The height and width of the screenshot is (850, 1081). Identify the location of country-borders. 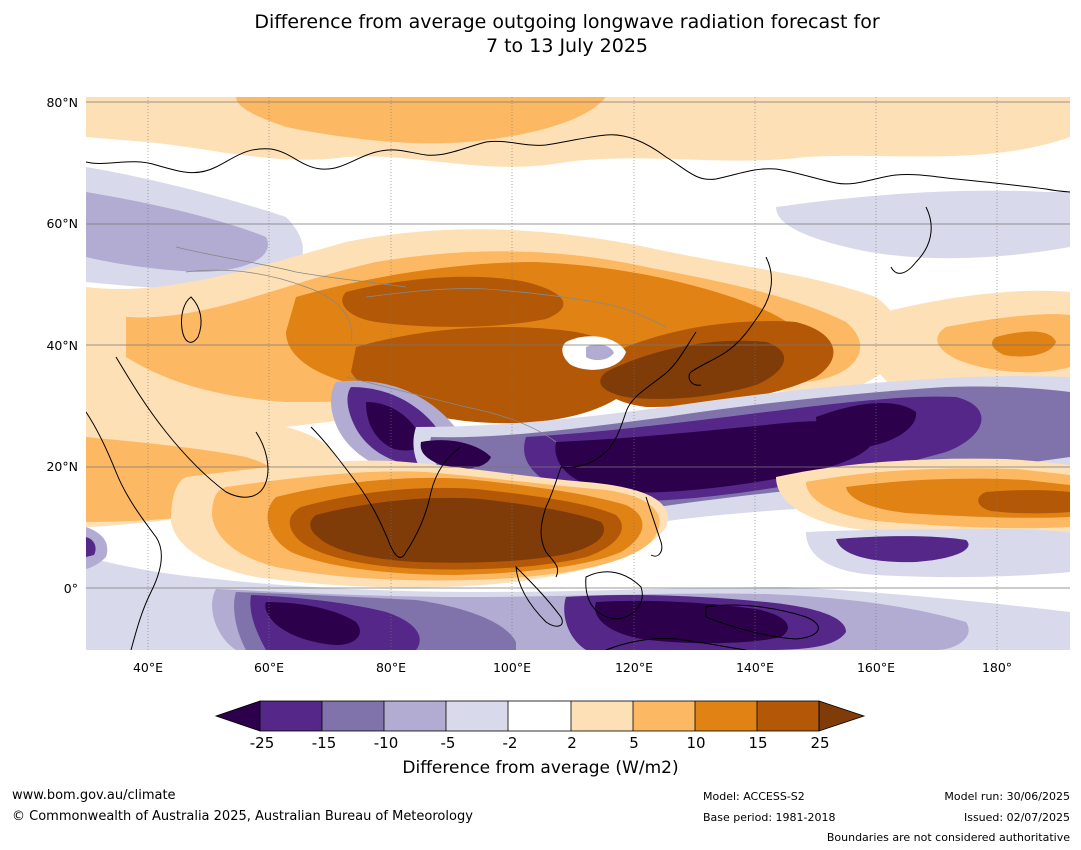
(421, 344).